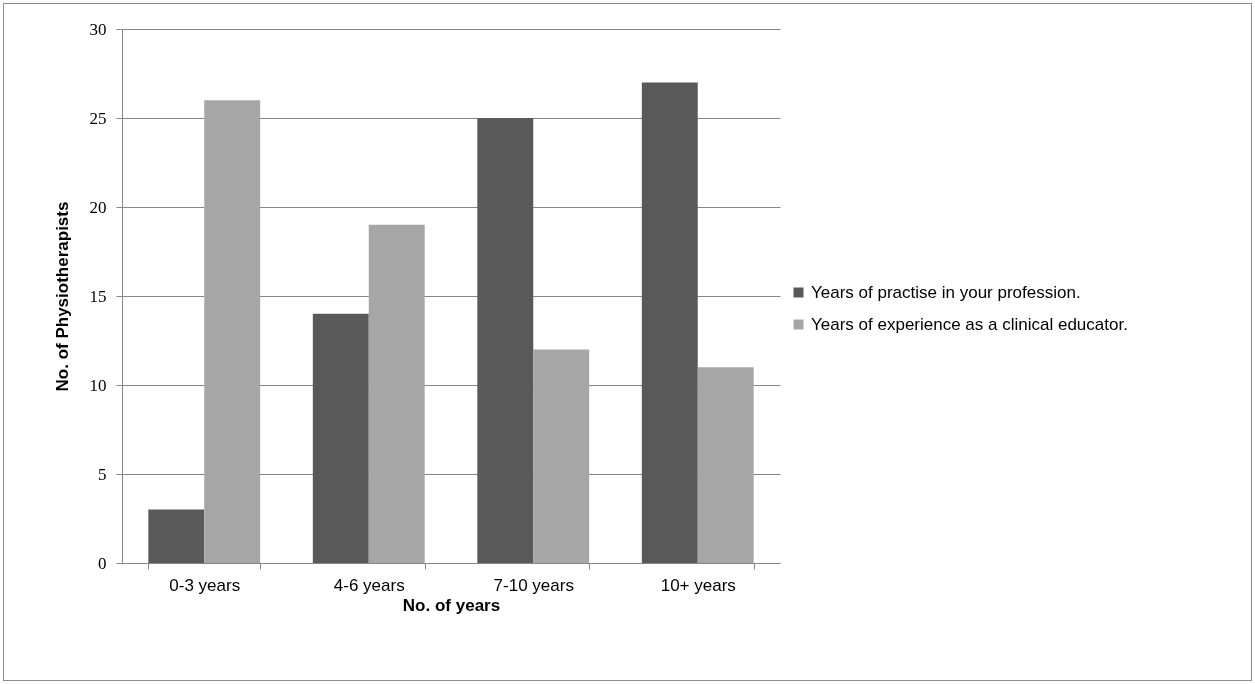 The width and height of the screenshot is (1255, 684). I want to click on x-tick-label: 4-6 years, so click(369, 585).